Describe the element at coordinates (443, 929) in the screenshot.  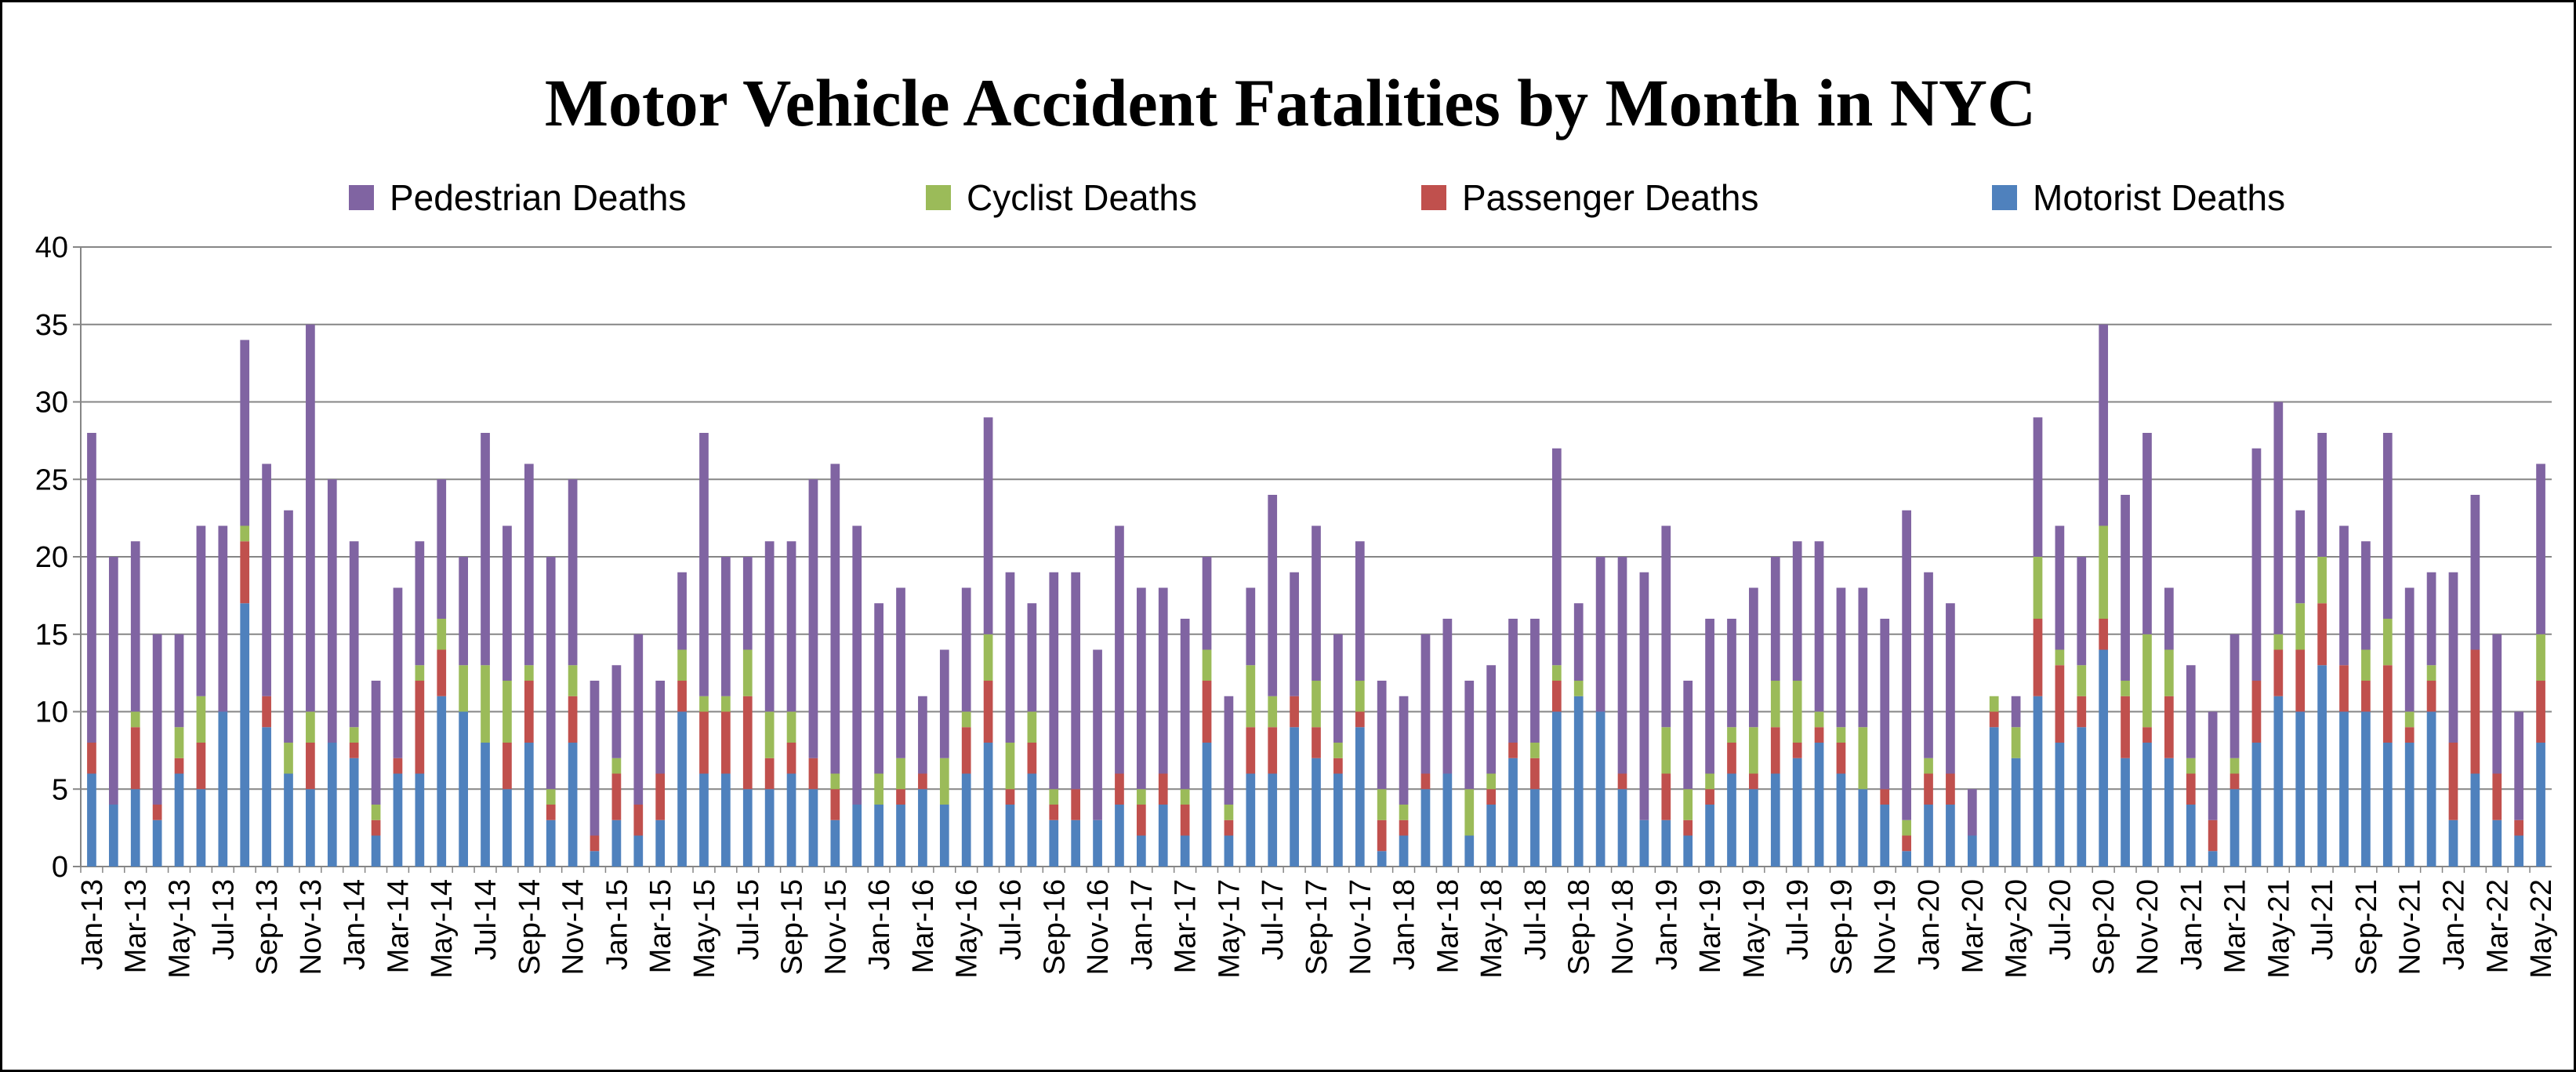
I see `x-tick-label: May-14` at that location.